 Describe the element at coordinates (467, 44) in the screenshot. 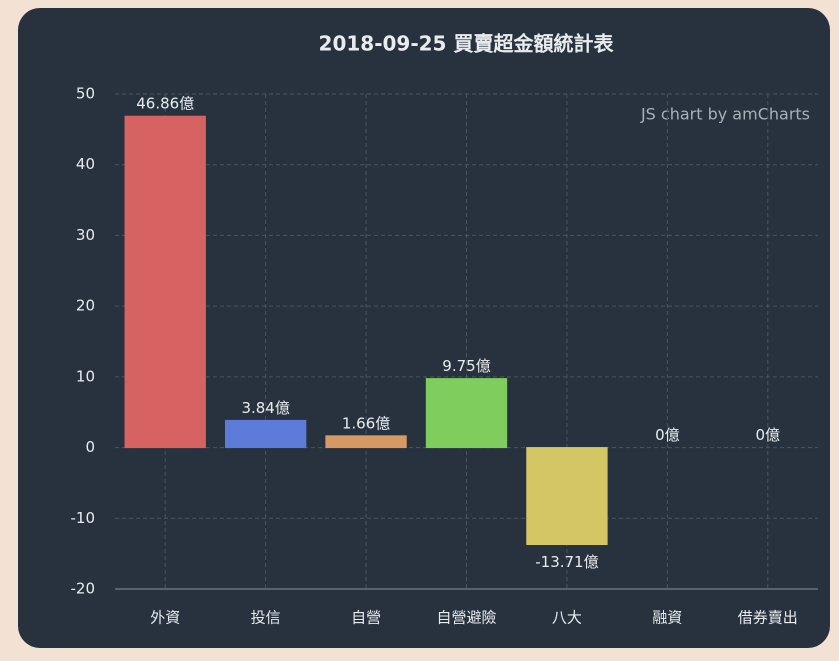

I see `chart-title: 2018-09-25 買賣超金額統計表` at that location.